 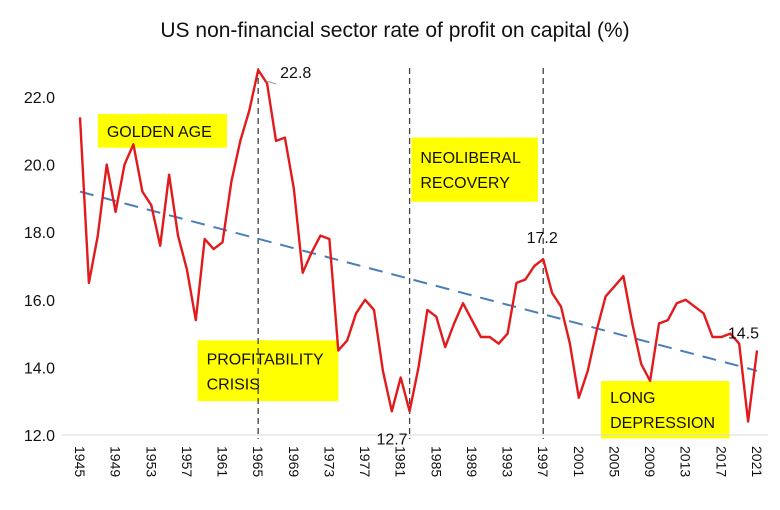 I want to click on y-tick-label: 12.0, so click(x=39, y=436).